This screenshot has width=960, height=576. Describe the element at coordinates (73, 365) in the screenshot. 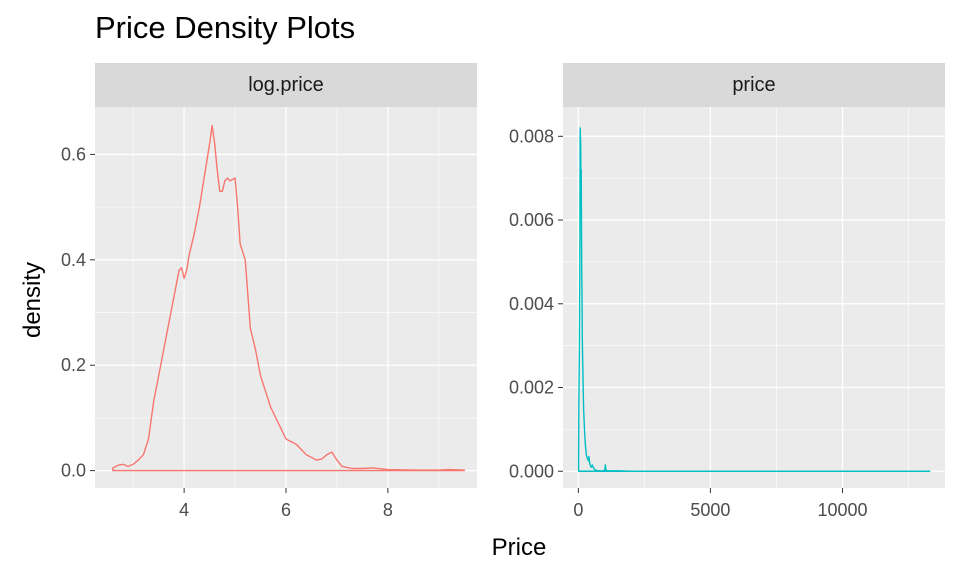

I see `y-tick-label: 0.2` at that location.